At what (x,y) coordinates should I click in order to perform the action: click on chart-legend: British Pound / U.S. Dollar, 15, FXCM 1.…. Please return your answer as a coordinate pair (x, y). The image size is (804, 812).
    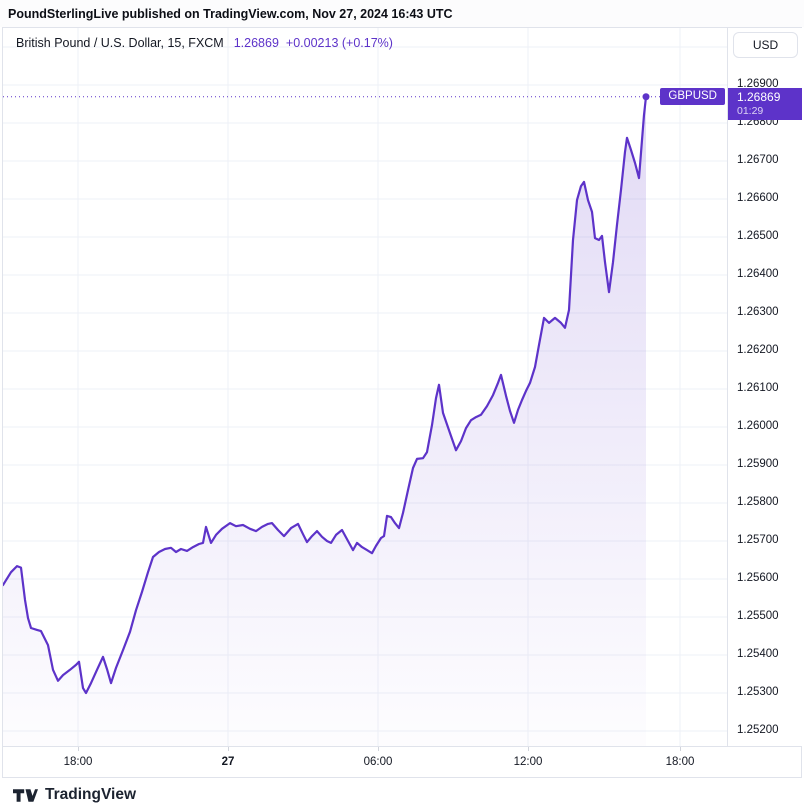
    Looking at the image, I should click on (204, 43).